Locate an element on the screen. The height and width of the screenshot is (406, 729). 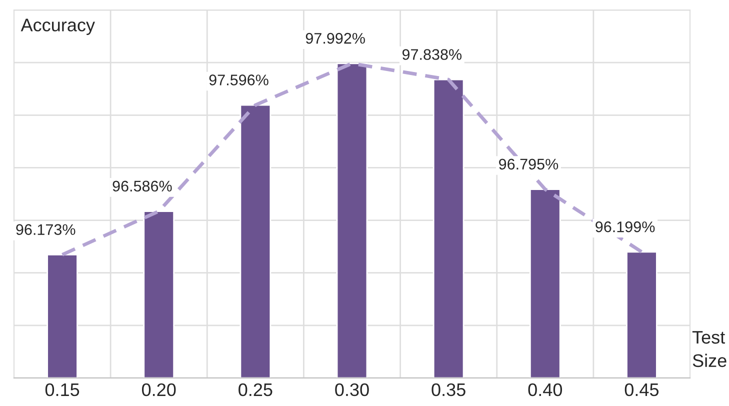
x-tick-label: 0.25 is located at coordinates (255, 389).